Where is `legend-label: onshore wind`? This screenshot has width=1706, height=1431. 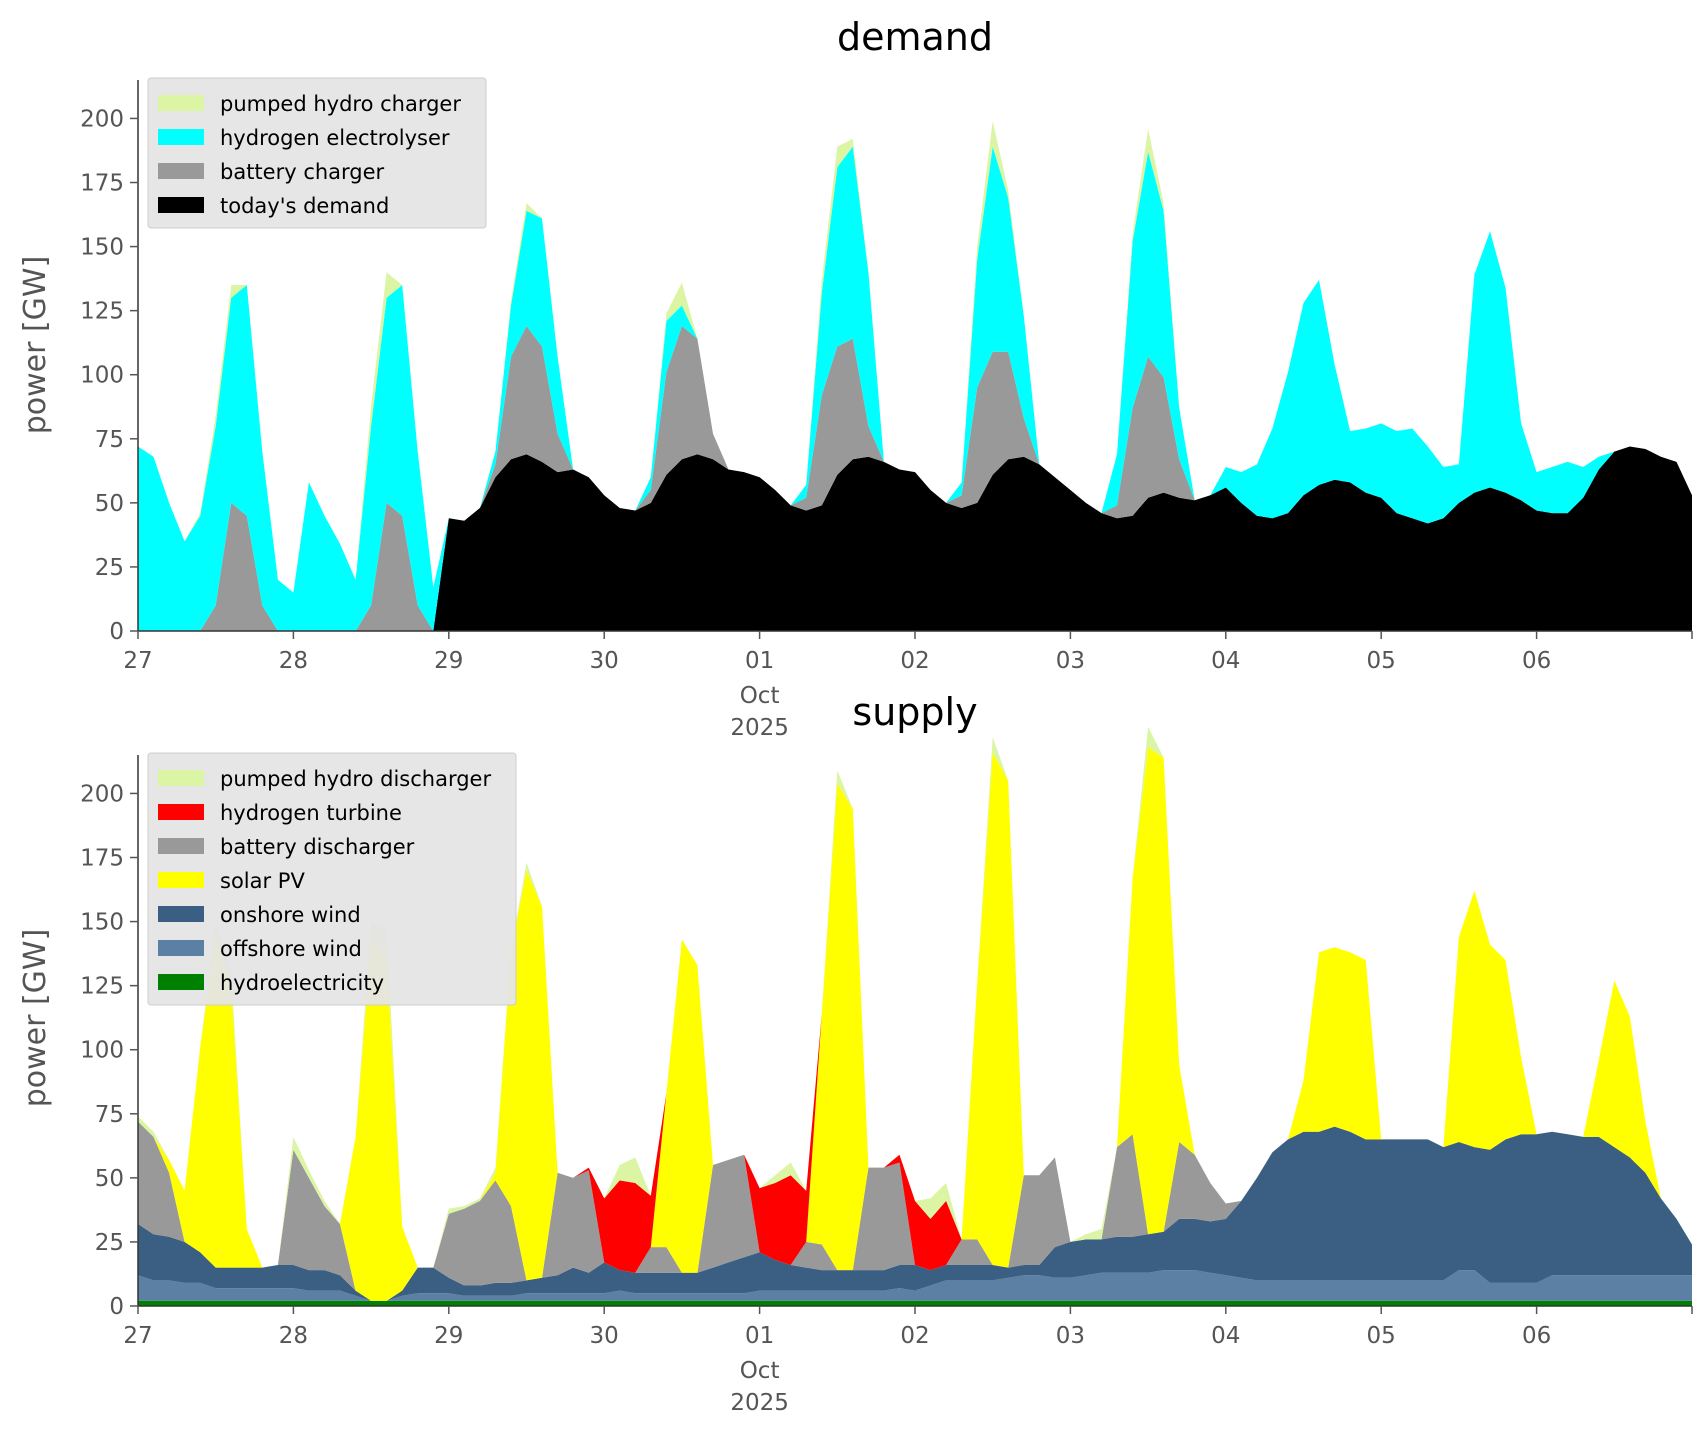 legend-label: onshore wind is located at coordinates (290, 915).